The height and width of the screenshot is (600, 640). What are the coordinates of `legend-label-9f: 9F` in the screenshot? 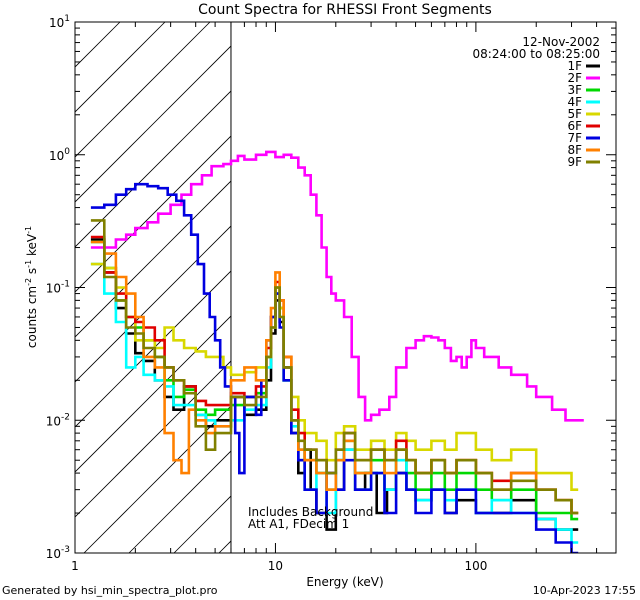 It's located at (574, 162).